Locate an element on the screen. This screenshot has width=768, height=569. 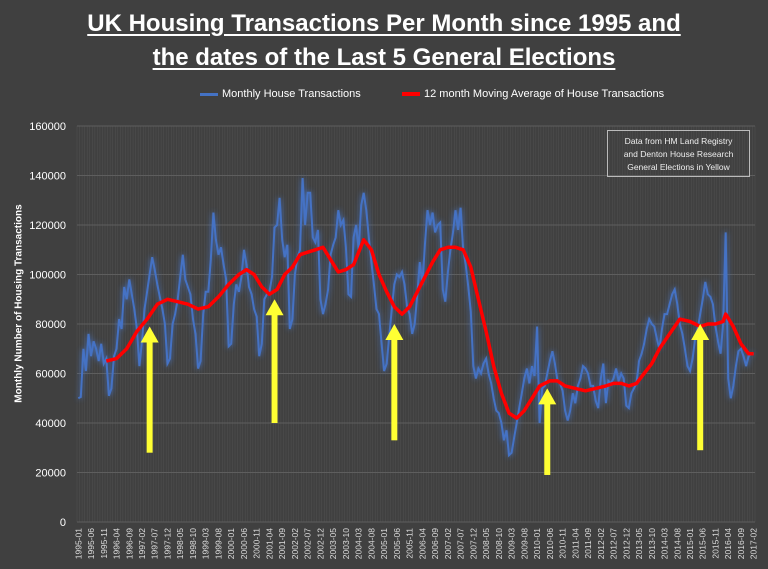
x-tick-label: 2011-04 is located at coordinates (575, 543).